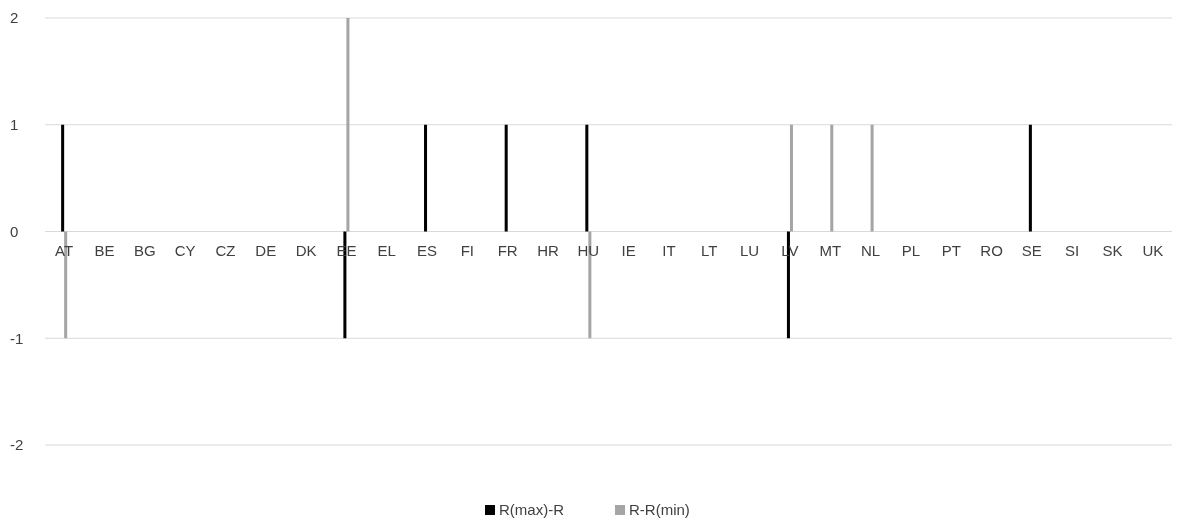 The image size is (1180, 530). What do you see at coordinates (14, 18) in the screenshot?
I see `y-tick-label: 2` at bounding box center [14, 18].